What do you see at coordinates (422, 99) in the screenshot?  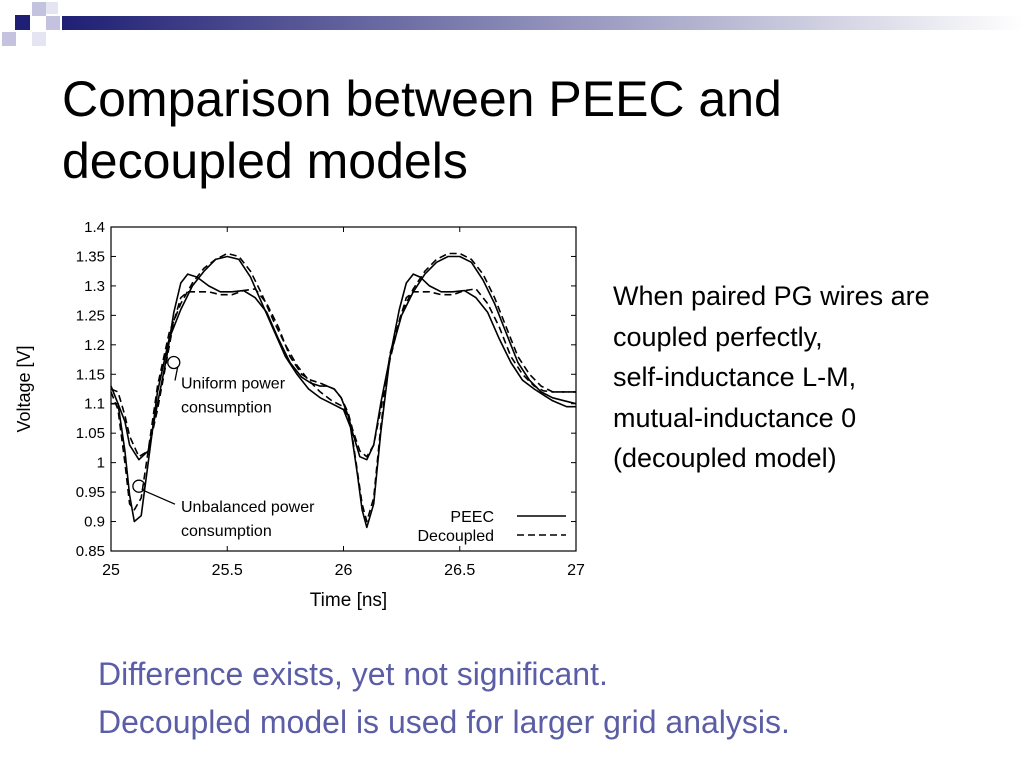 I see `title-line-1: Comparison between PEEC and` at bounding box center [422, 99].